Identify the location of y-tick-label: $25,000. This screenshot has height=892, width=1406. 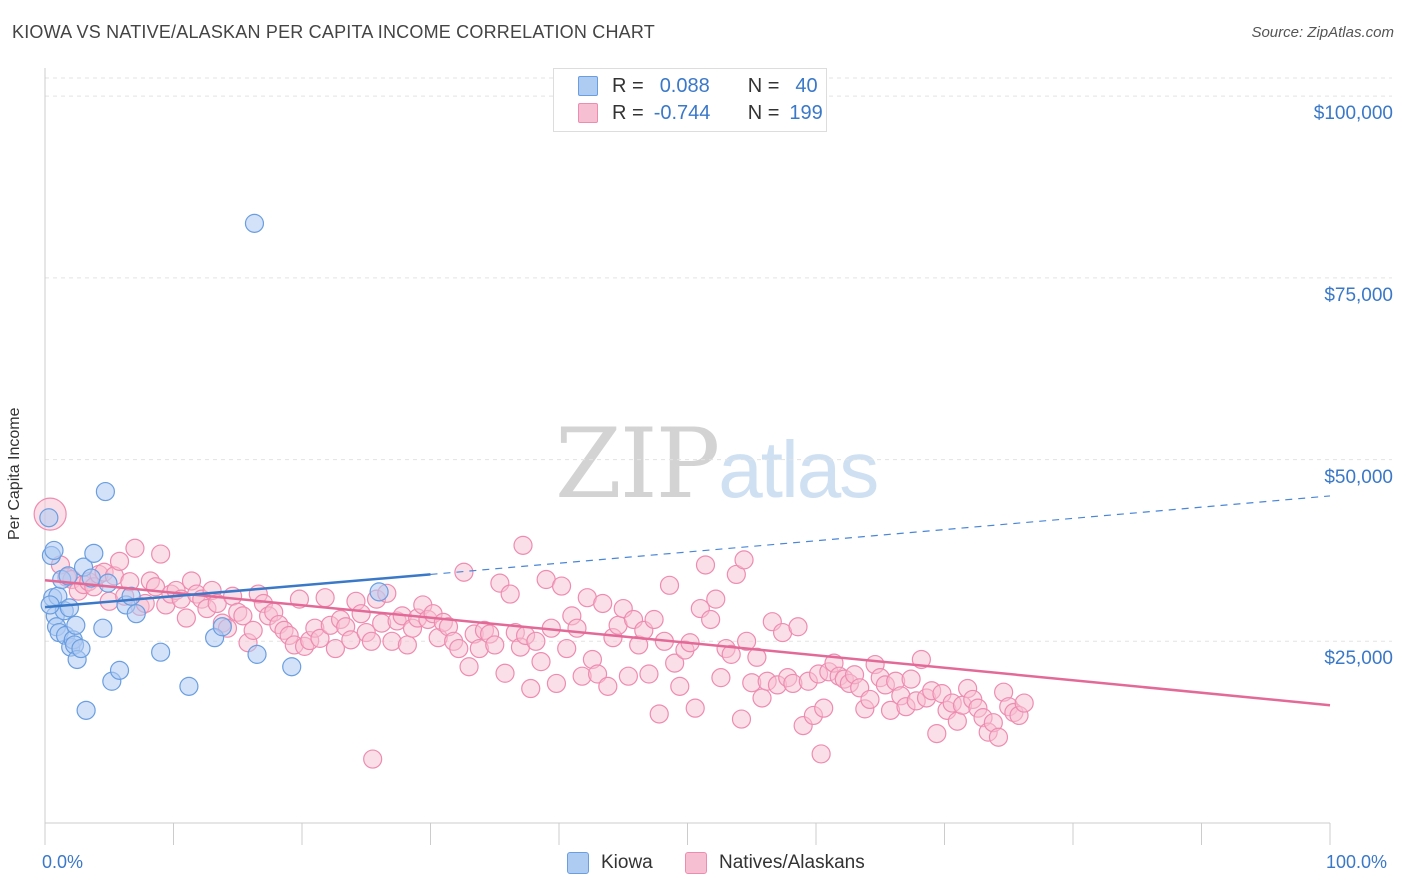
(1358, 659).